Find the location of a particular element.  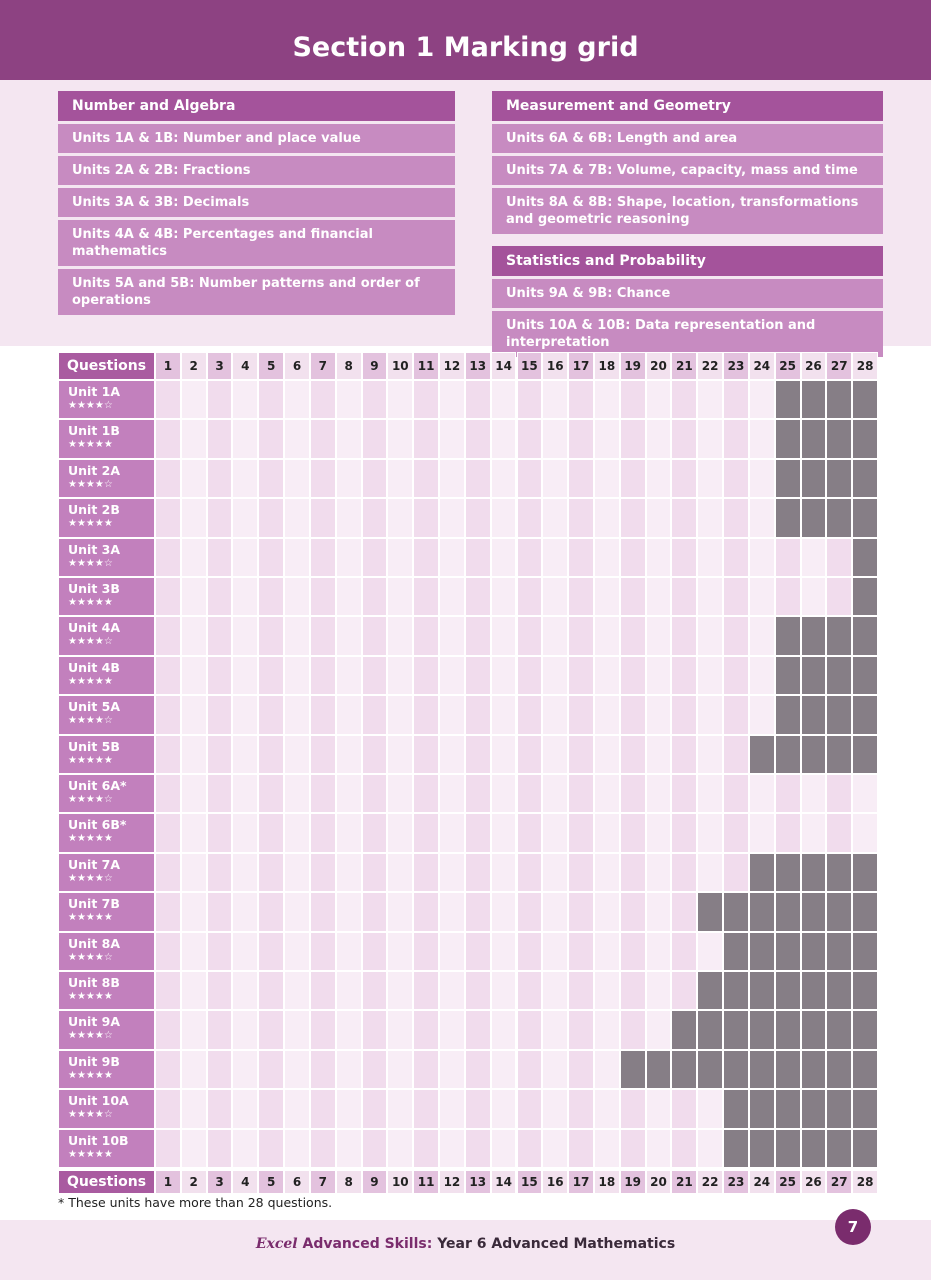

unit-label: Unit 7A ★★★★☆ is located at coordinates (106, 872).